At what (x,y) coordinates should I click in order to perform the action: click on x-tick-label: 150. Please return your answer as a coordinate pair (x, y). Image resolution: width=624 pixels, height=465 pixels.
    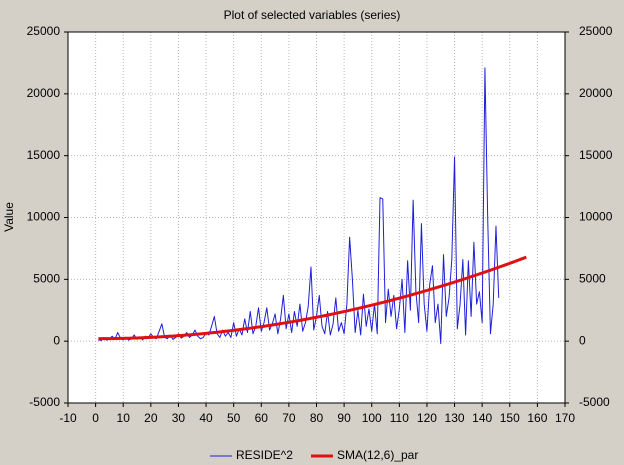
    Looking at the image, I should click on (510, 418).